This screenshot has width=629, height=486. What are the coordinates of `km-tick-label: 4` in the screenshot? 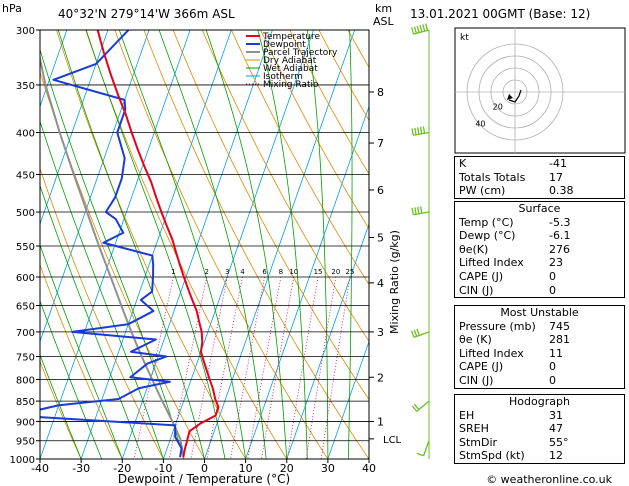 It's located at (380, 283).